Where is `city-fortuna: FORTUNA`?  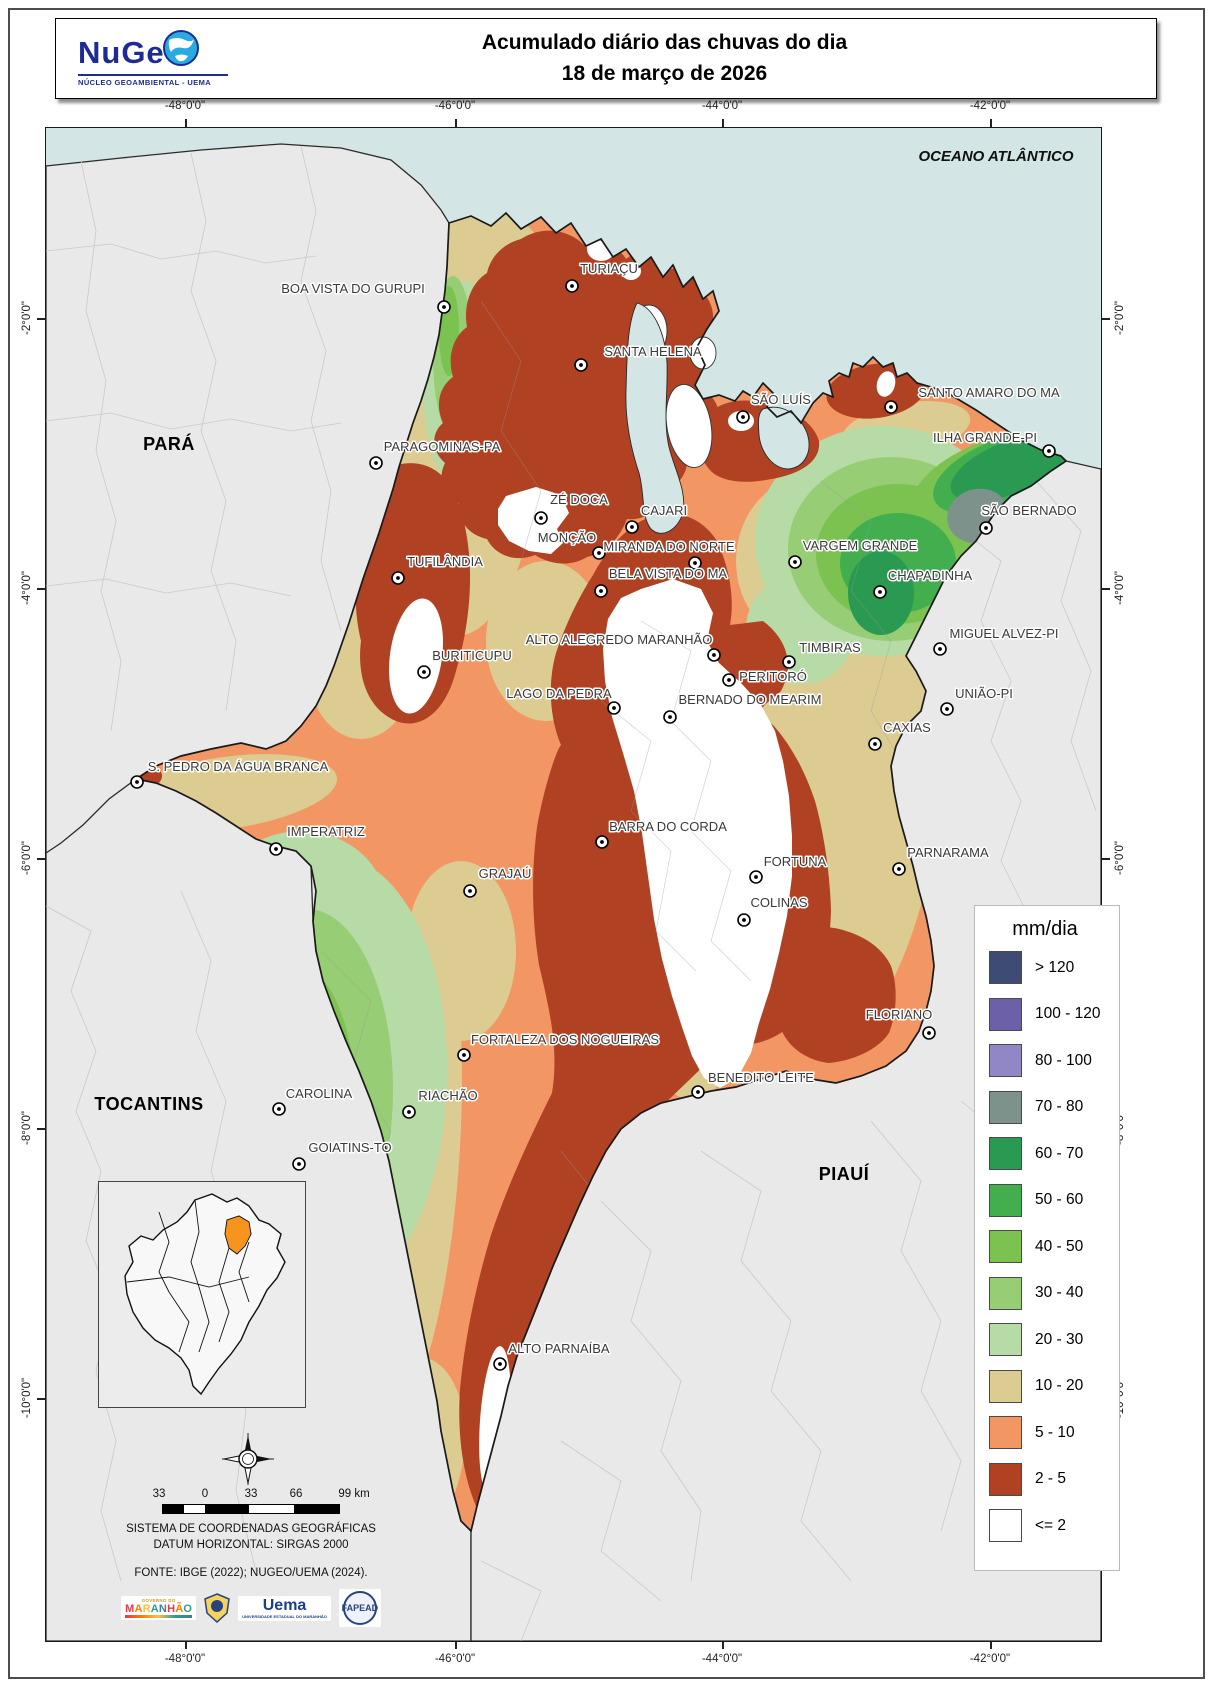
city-fortuna: FORTUNA is located at coordinates (788, 868).